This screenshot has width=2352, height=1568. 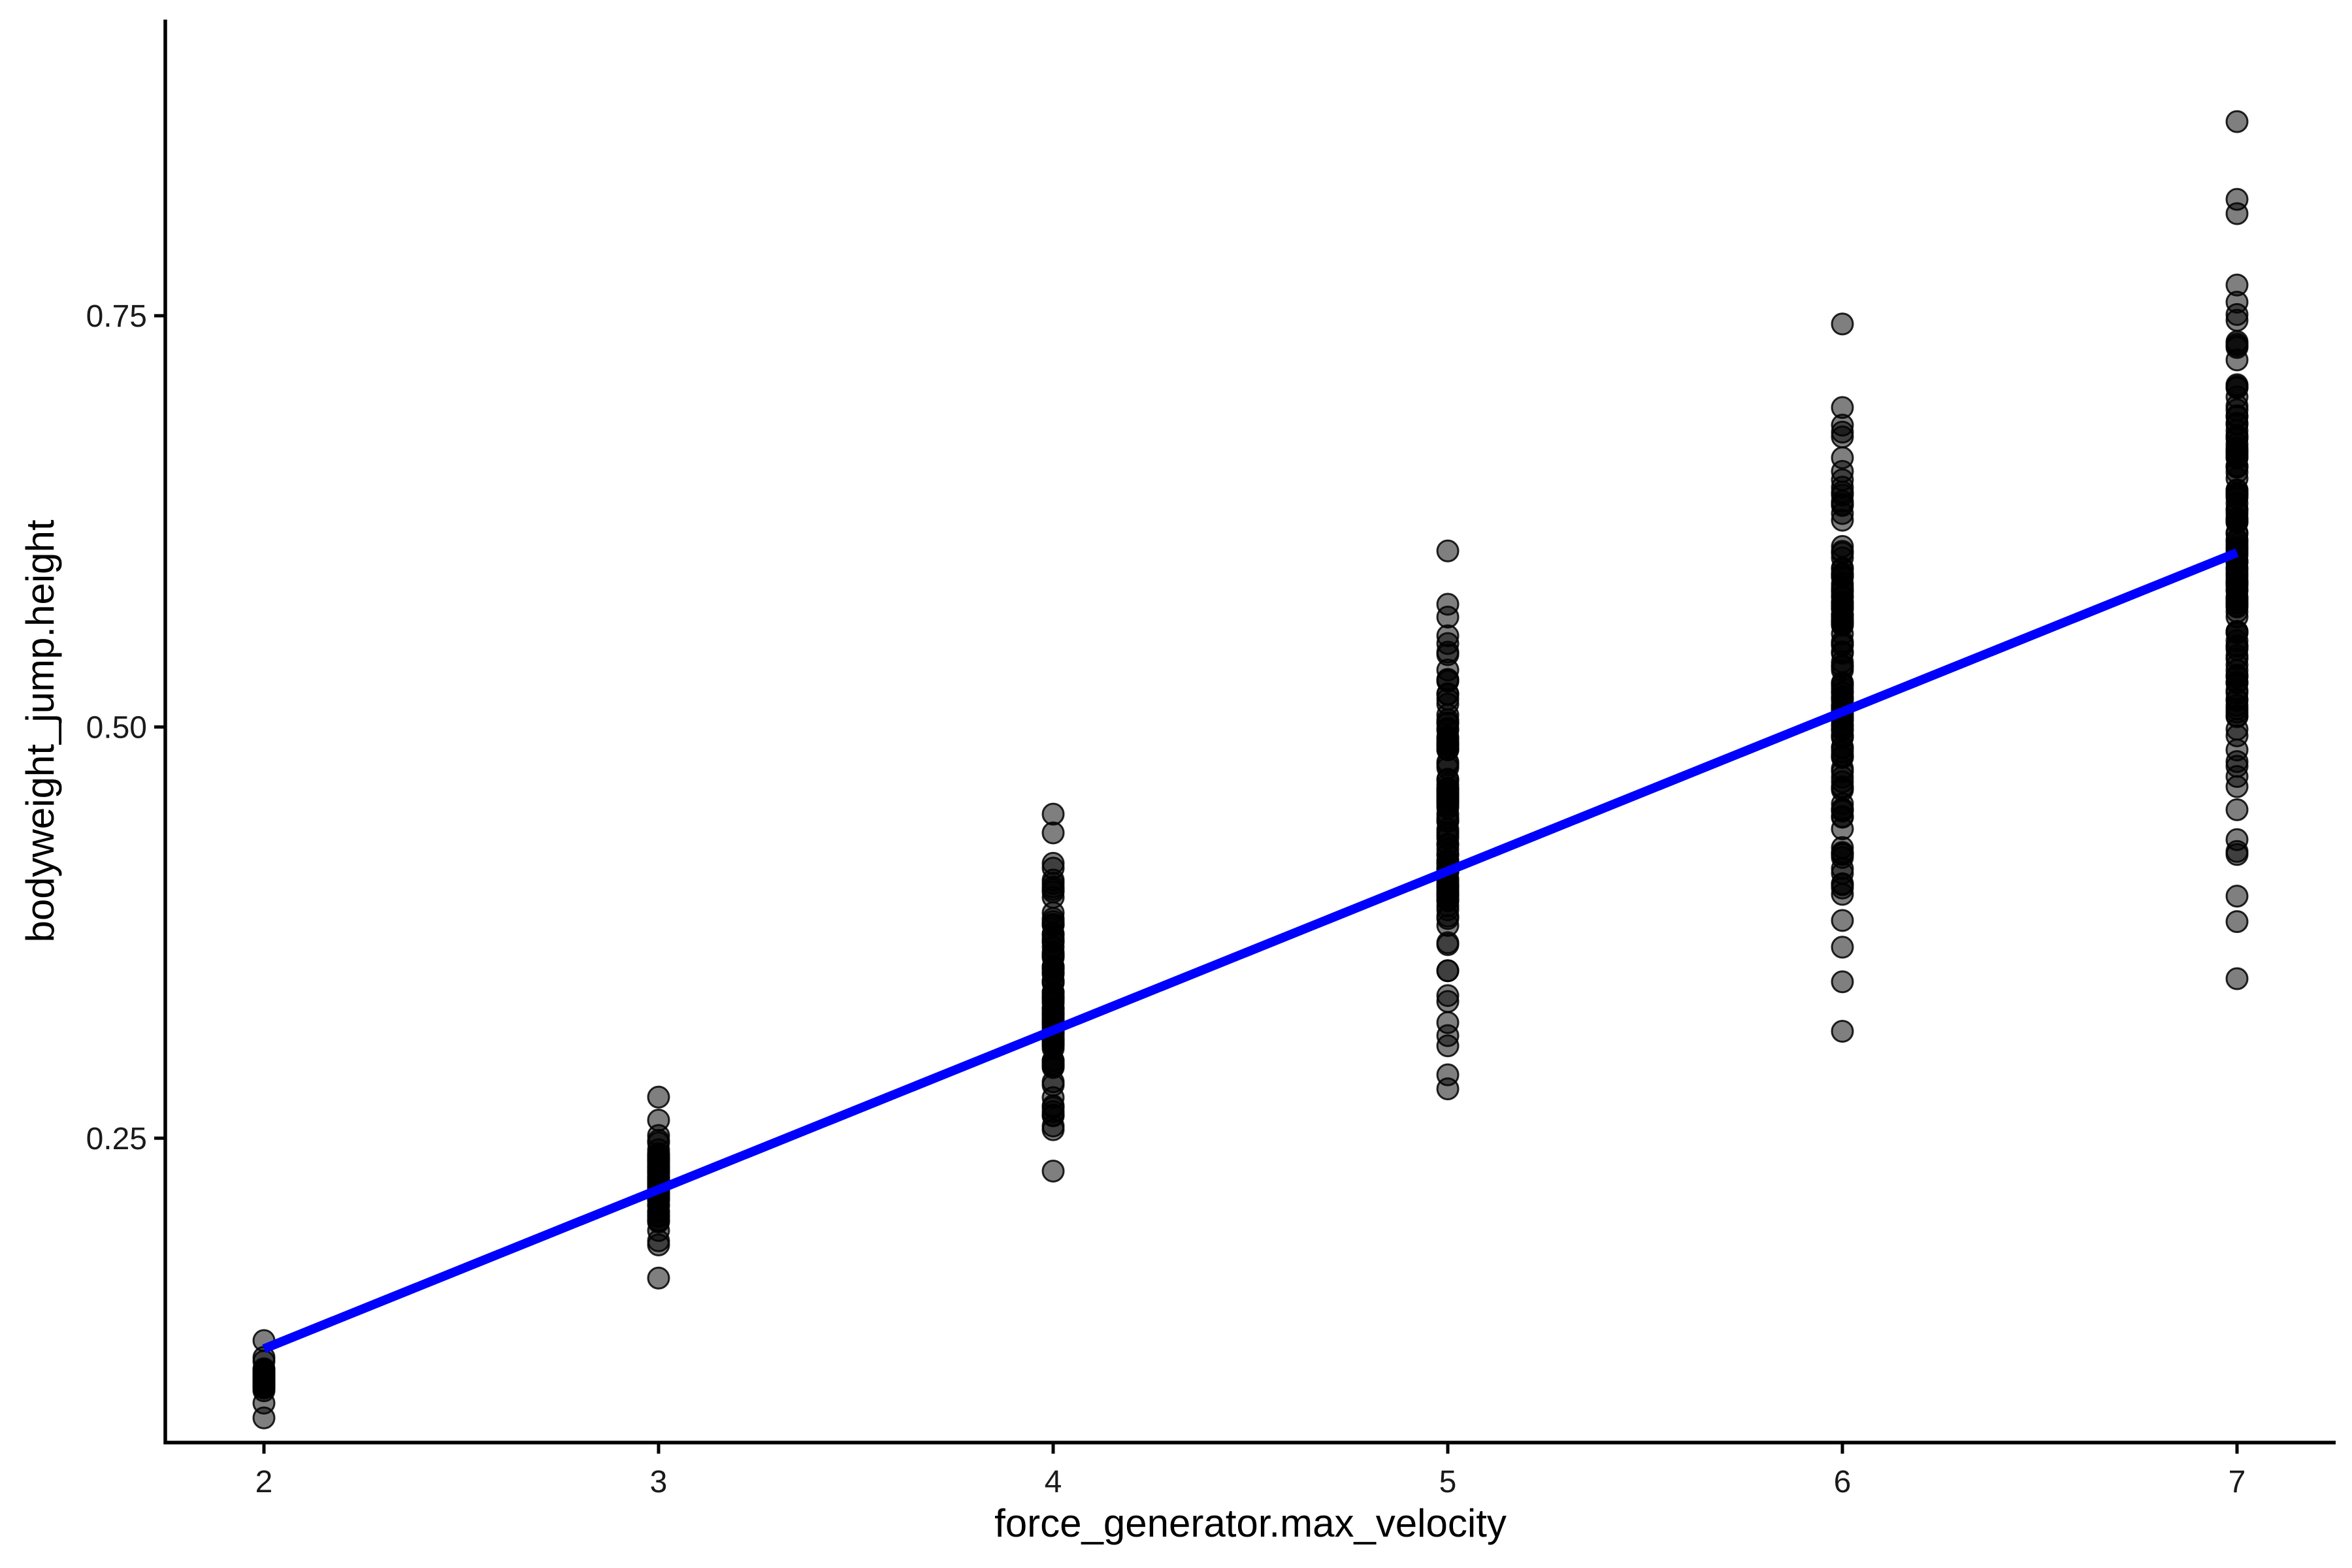 I want to click on x-tick-label: 5, so click(x=1448, y=1482).